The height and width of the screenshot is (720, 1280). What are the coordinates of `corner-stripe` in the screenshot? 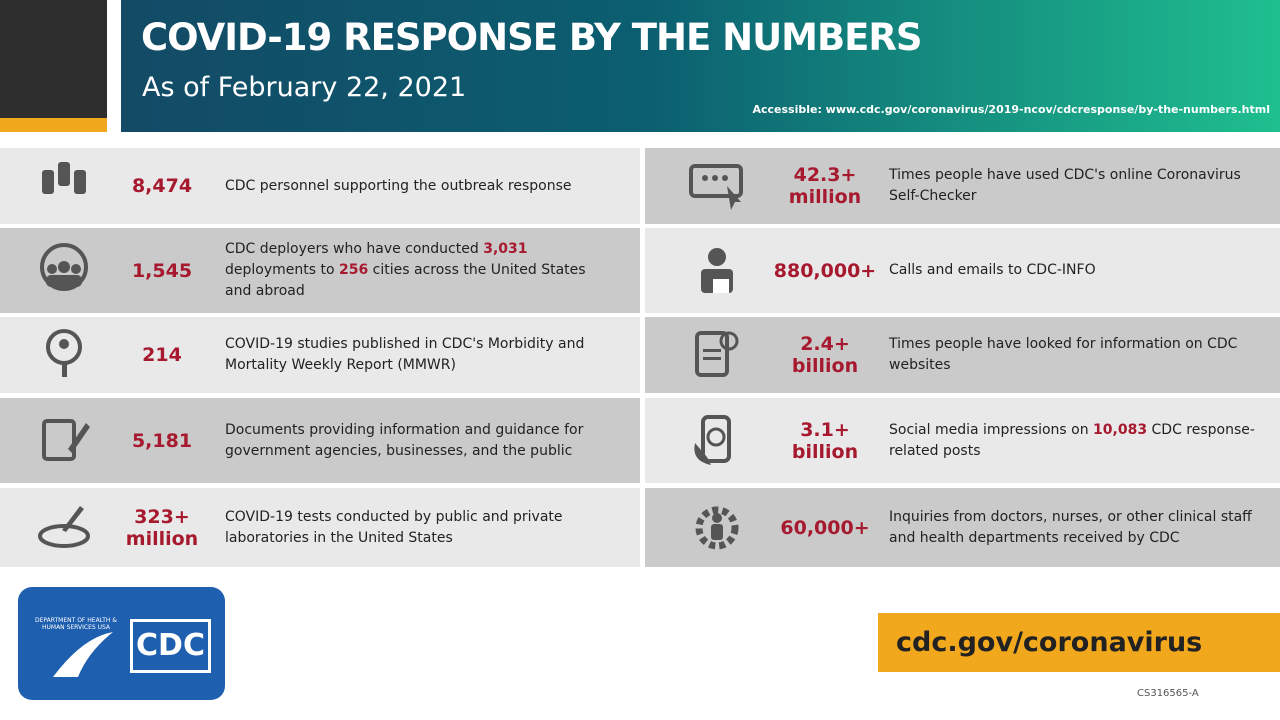 It's located at (53, 125).